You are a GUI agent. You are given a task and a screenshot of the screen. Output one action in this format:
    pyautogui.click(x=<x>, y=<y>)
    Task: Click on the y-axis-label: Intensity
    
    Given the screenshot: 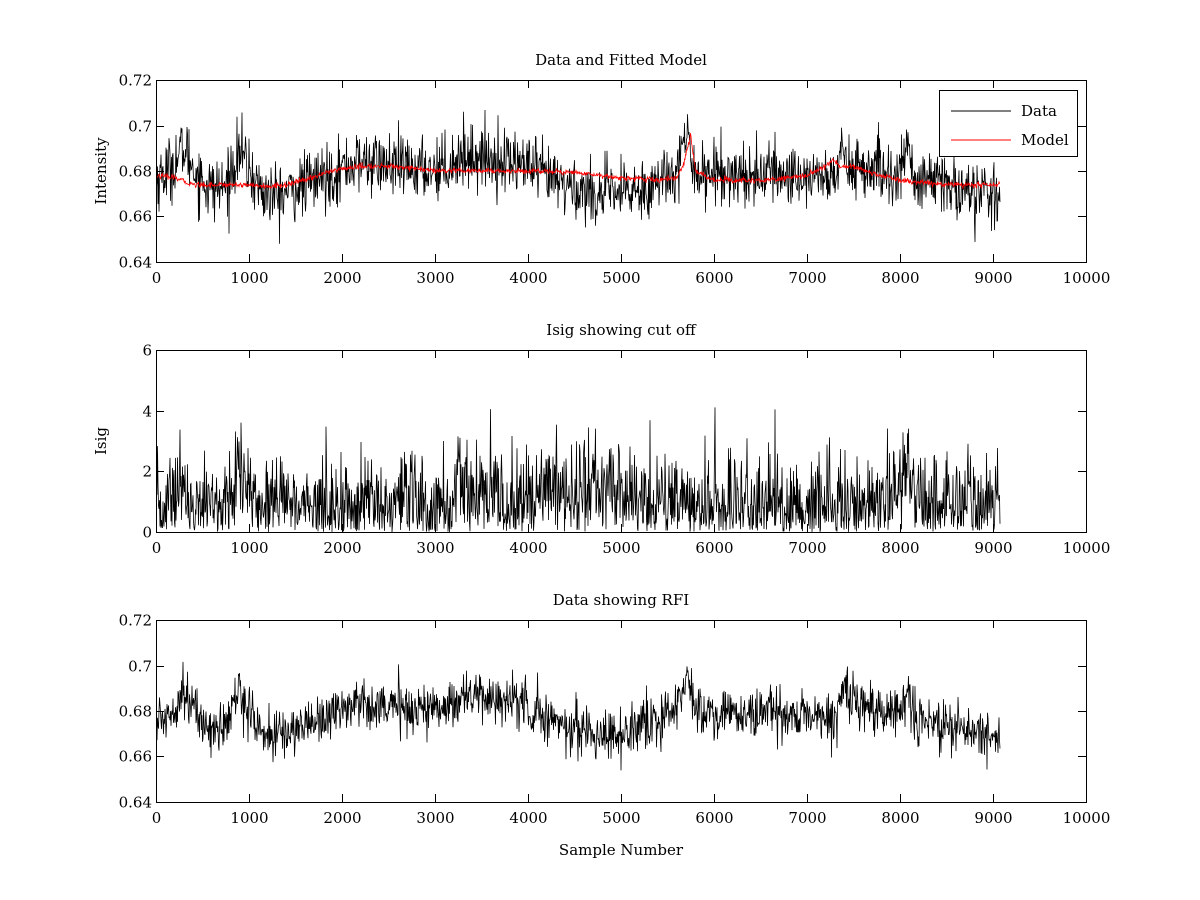 What is the action you would take?
    pyautogui.click(x=101, y=171)
    